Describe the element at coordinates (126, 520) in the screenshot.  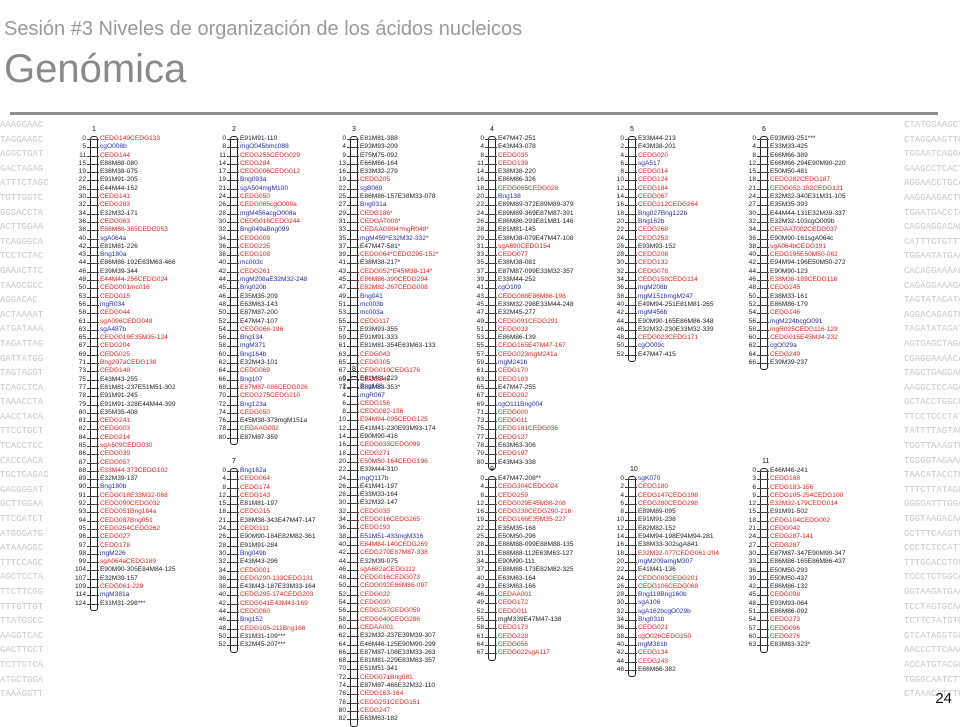
I see `marker-name: CEDG087Bng051` at that location.